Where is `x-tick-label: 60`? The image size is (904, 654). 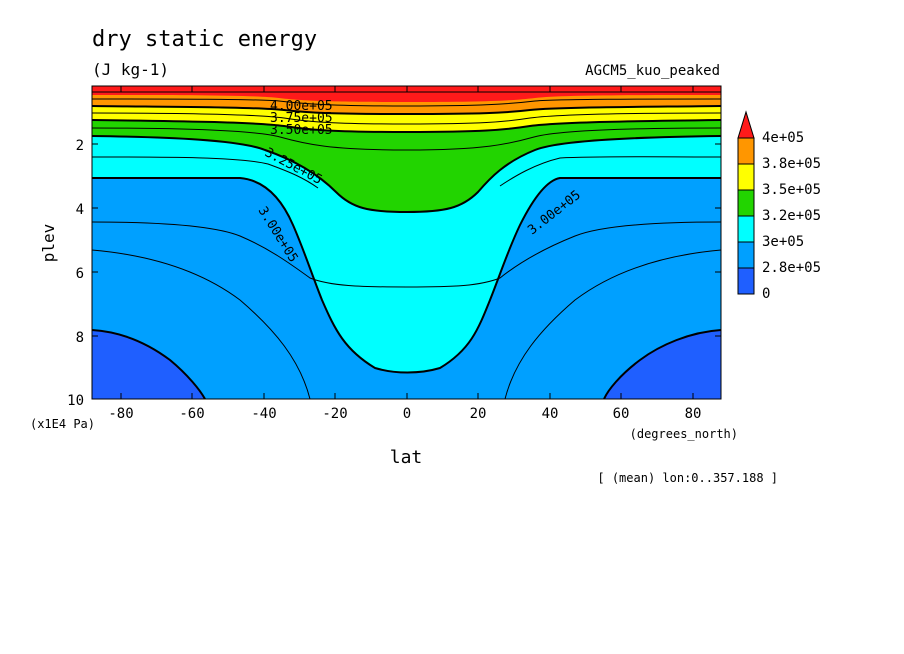
x-tick-label: 60 is located at coordinates (621, 414).